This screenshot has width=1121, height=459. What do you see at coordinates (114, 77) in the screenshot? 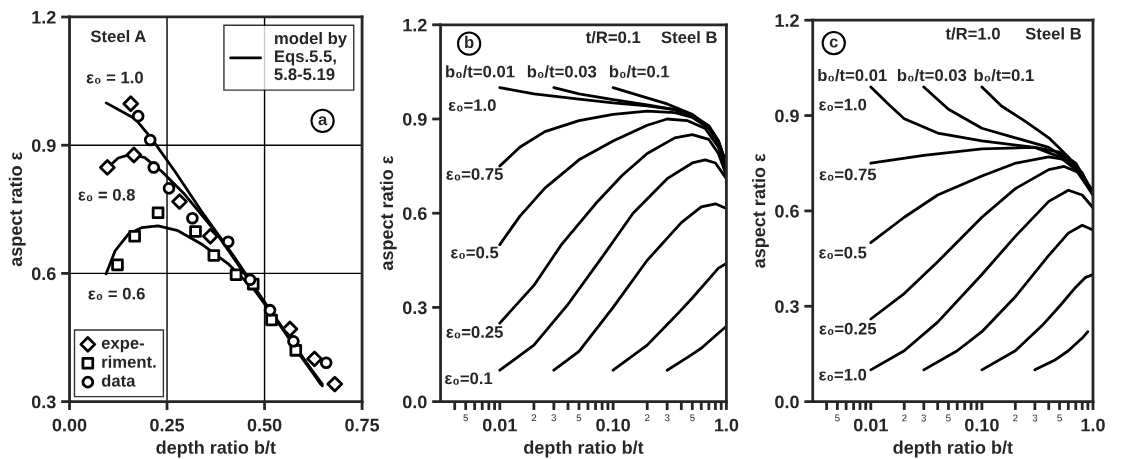
I see `annotation: ε₀ = 1.0` at bounding box center [114, 77].